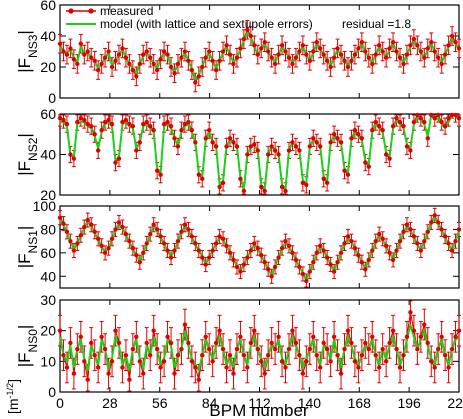 Image resolution: width=463 pixels, height=419 pixels. Describe the element at coordinates (27, 51) in the screenshot. I see `y-axis-label: |FNS3|` at that location.